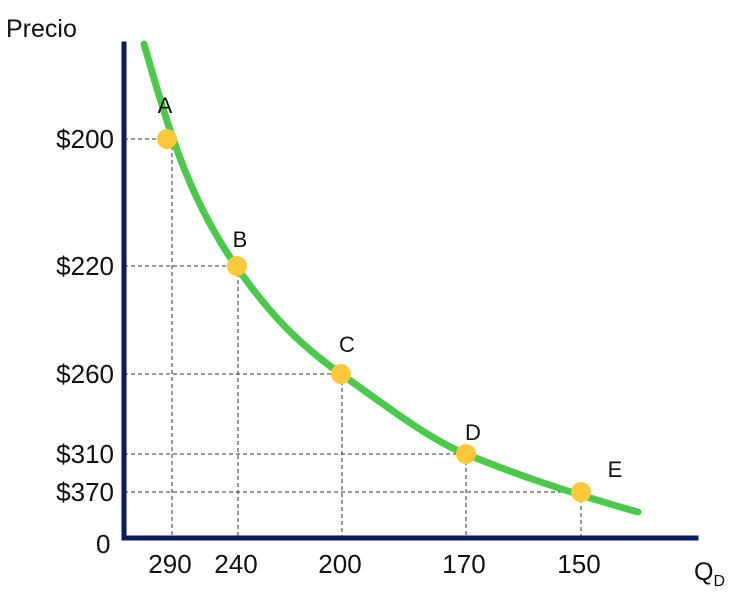 The image size is (740, 600). Describe the element at coordinates (578, 564) in the screenshot. I see `x-tick-e: 150` at that location.